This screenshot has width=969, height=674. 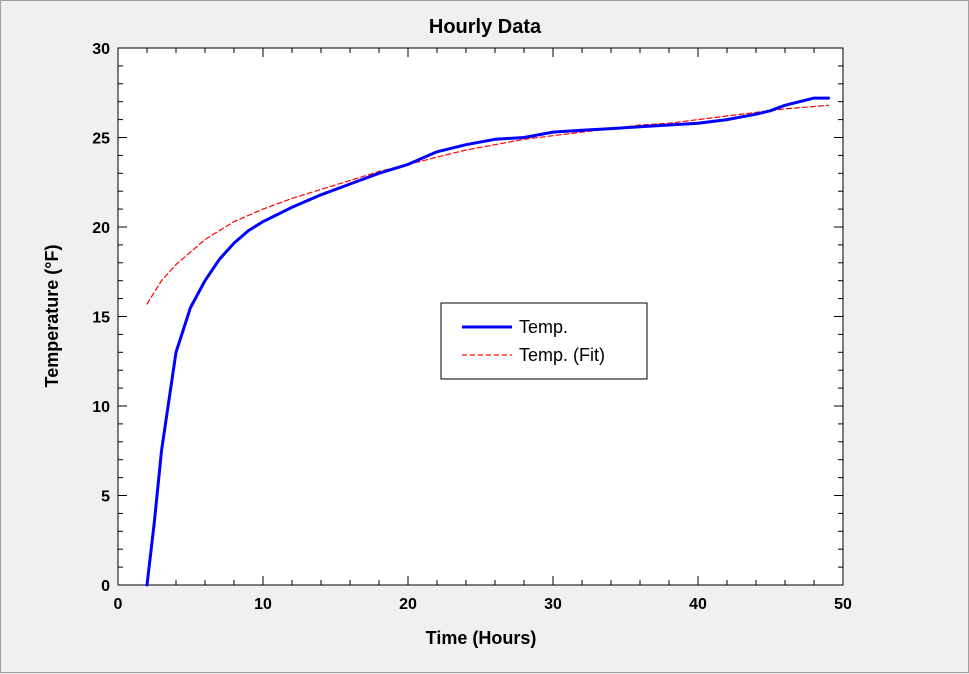 I want to click on y-tick-label: 15, so click(x=101, y=318).